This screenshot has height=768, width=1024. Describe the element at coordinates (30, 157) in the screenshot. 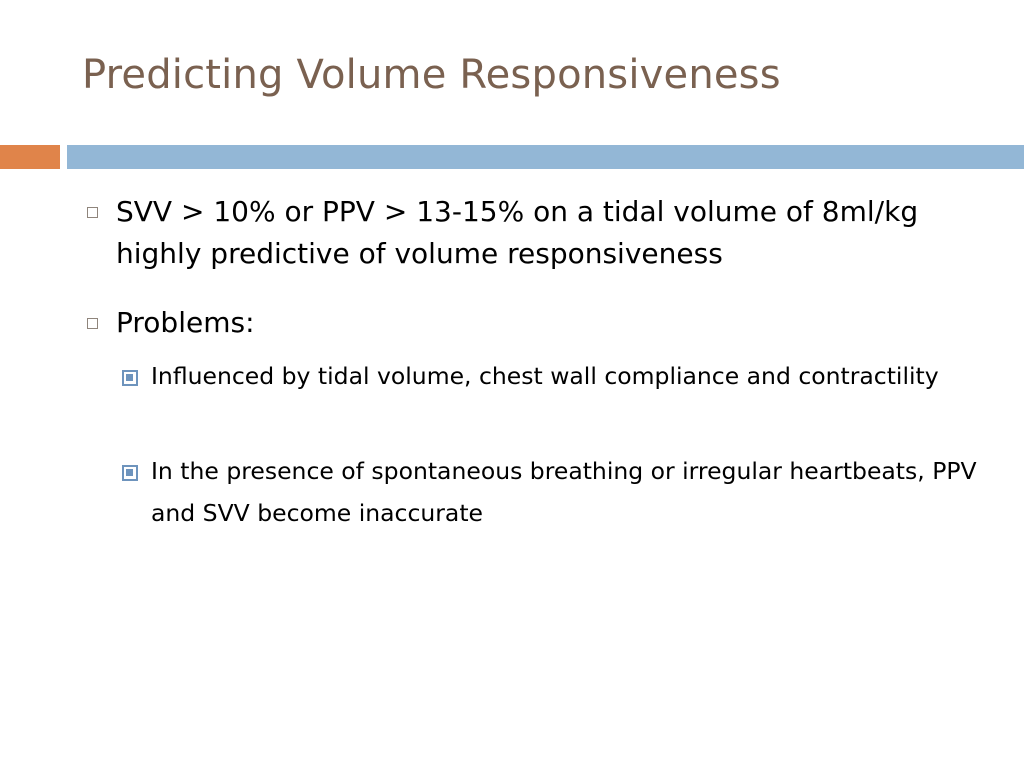

I see `title-rule-orange` at that location.